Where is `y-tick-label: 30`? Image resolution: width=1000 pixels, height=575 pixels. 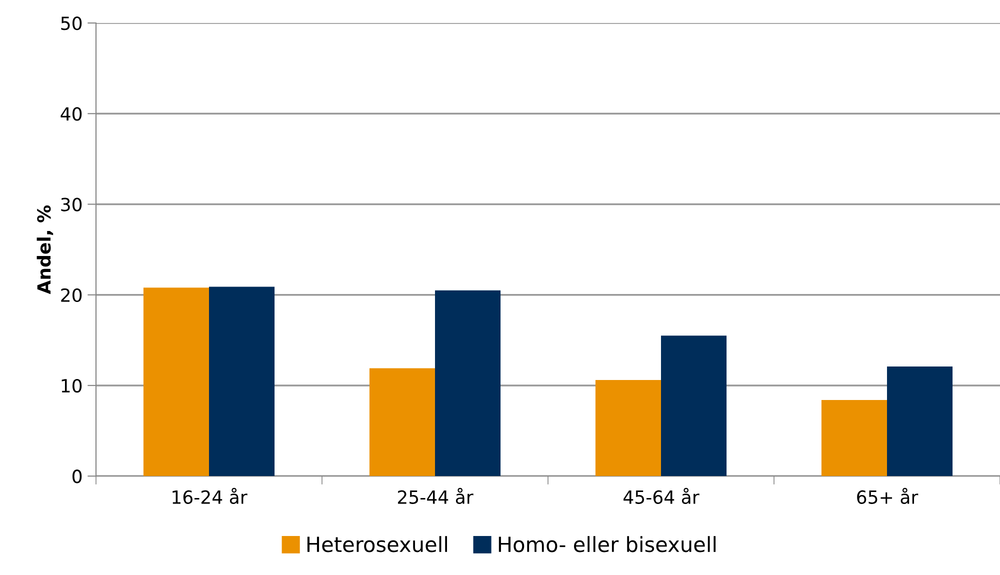
y-tick-label: 30 is located at coordinates (71, 205).